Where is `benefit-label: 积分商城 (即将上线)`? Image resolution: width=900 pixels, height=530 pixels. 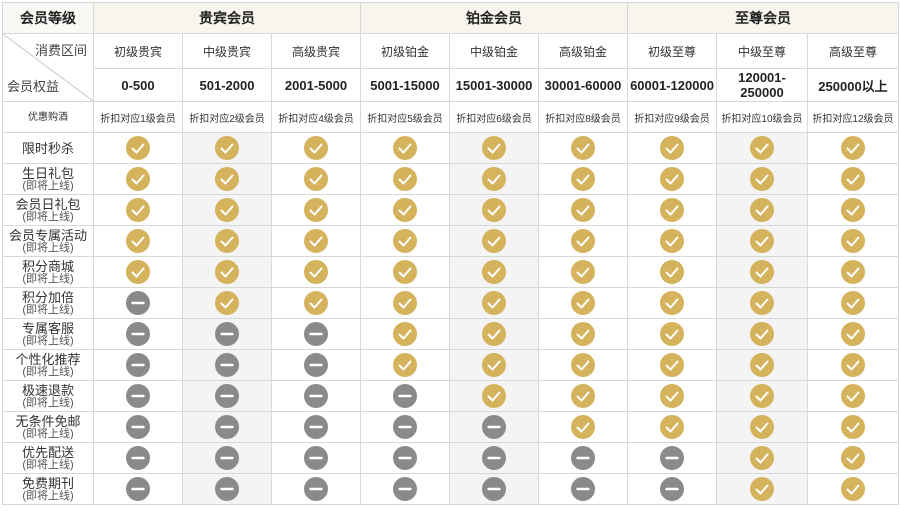 benefit-label: 积分商城 (即将上线) is located at coordinates (48, 272).